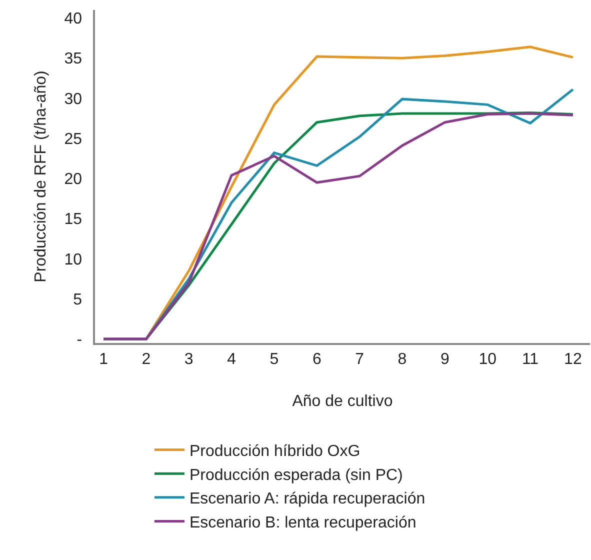  I want to click on x-tick-label: 1, so click(103, 359).